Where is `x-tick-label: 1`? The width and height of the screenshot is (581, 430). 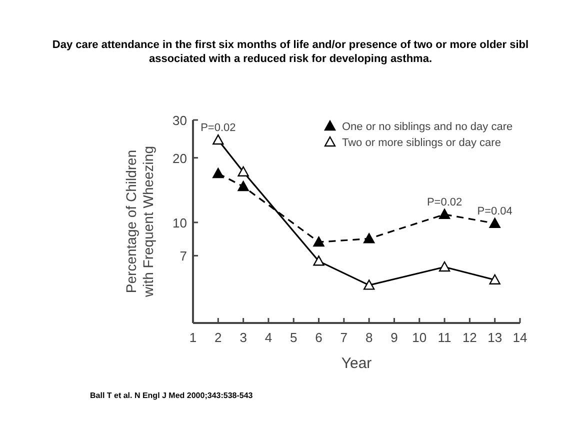
x-tick-label: 1 is located at coordinates (193, 337).